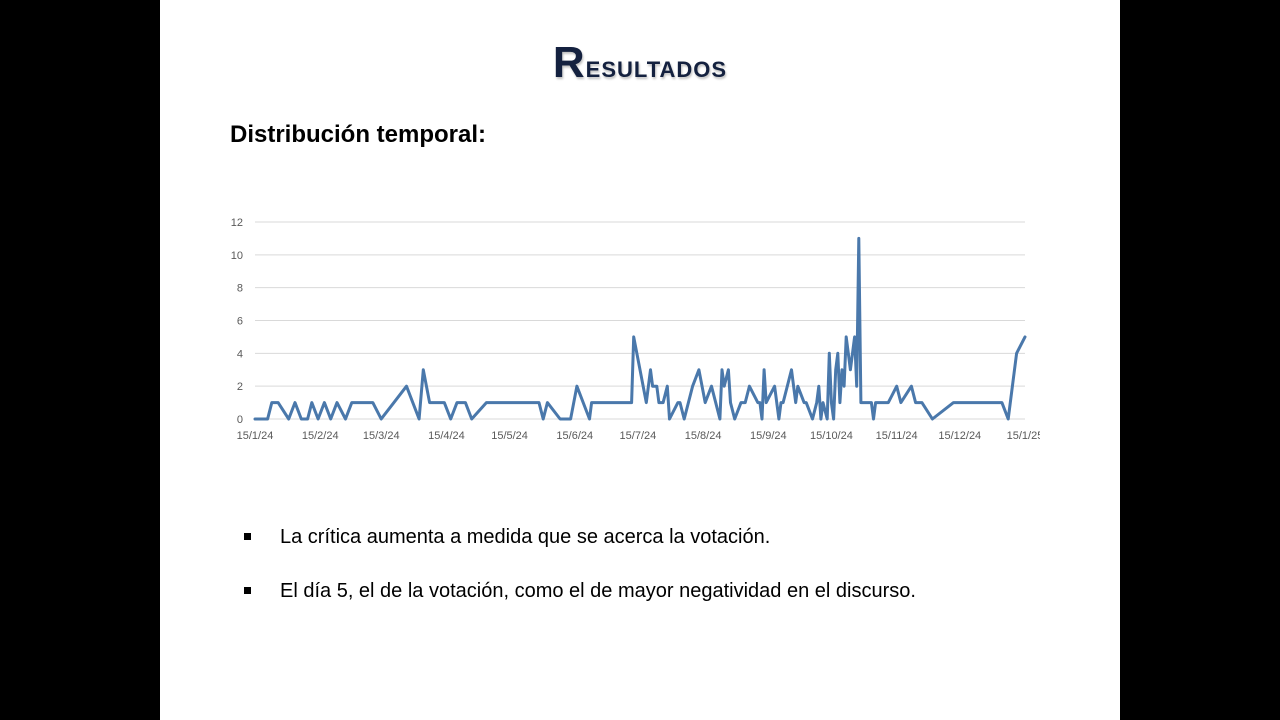 The height and width of the screenshot is (720, 1280). I want to click on y-tick-label: 12, so click(237, 223).